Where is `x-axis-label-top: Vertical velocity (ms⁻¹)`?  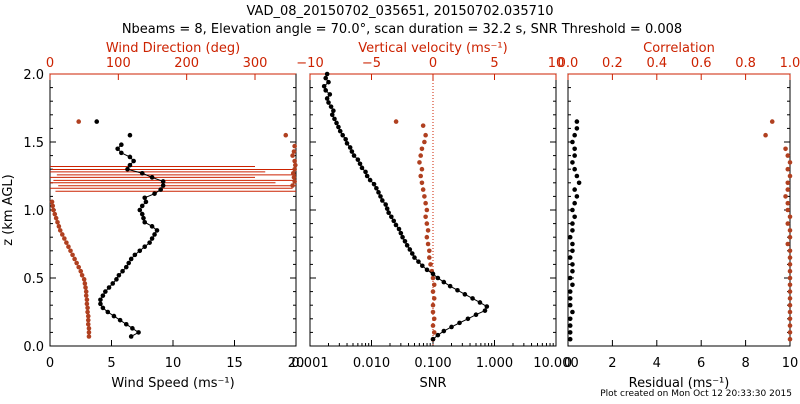
x-axis-label-top: Vertical velocity (ms⁻¹) is located at coordinates (432, 48).